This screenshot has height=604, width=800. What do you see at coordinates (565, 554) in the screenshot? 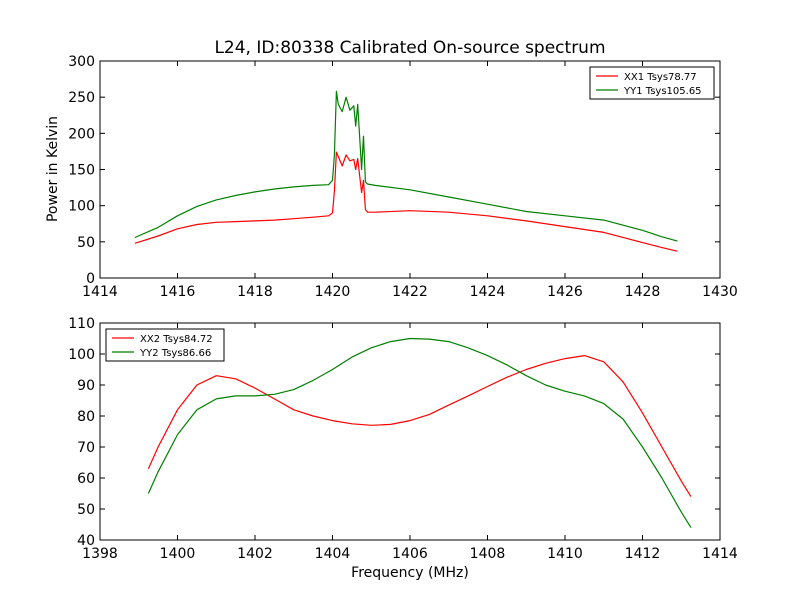
I see `x-tick-label: 1410` at bounding box center [565, 554].